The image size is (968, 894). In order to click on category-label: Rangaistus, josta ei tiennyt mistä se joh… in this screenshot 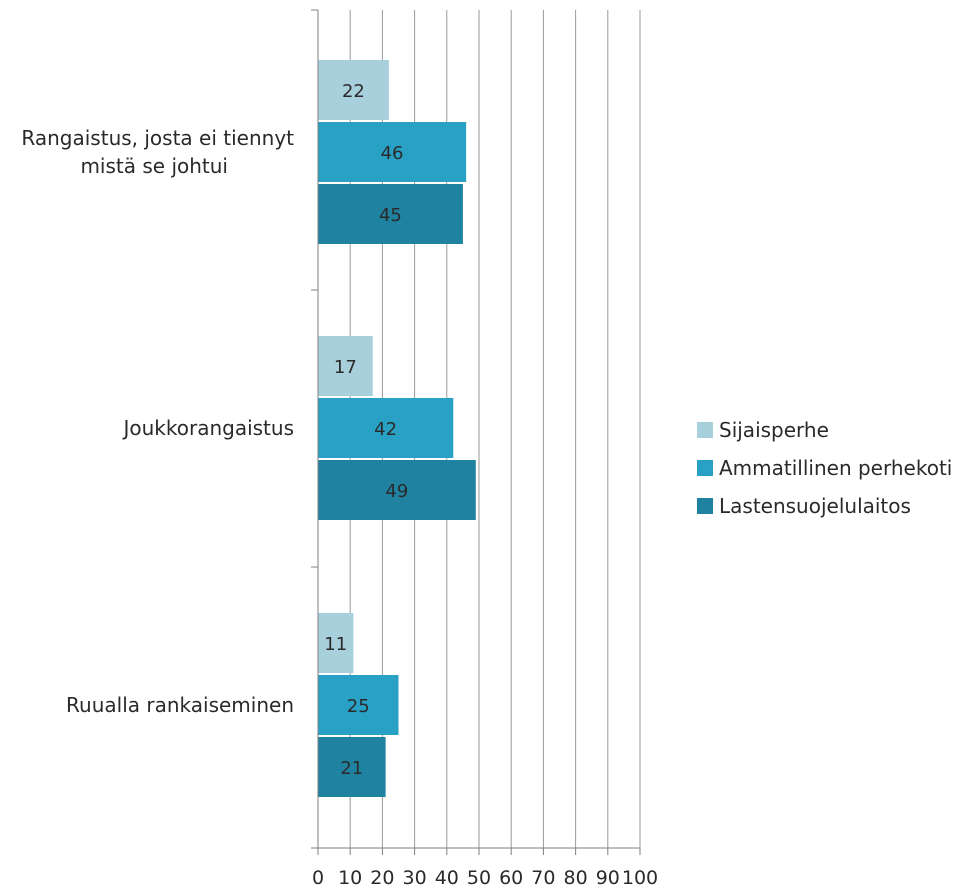, I will do `click(157, 152)`.